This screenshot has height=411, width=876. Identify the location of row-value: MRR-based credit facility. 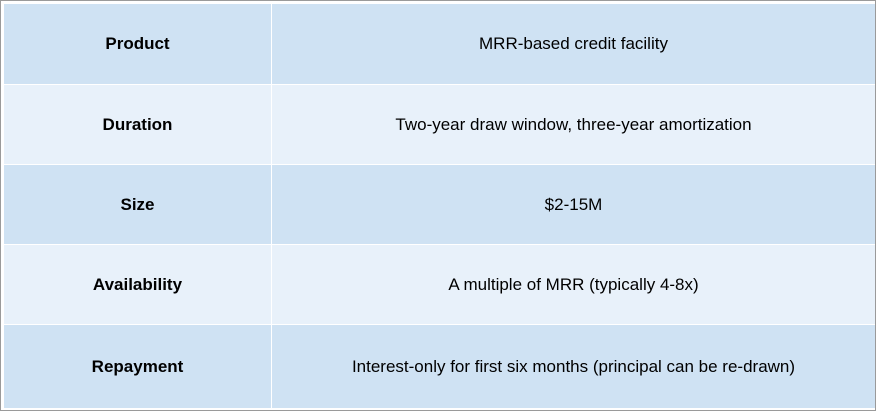
(573, 43).